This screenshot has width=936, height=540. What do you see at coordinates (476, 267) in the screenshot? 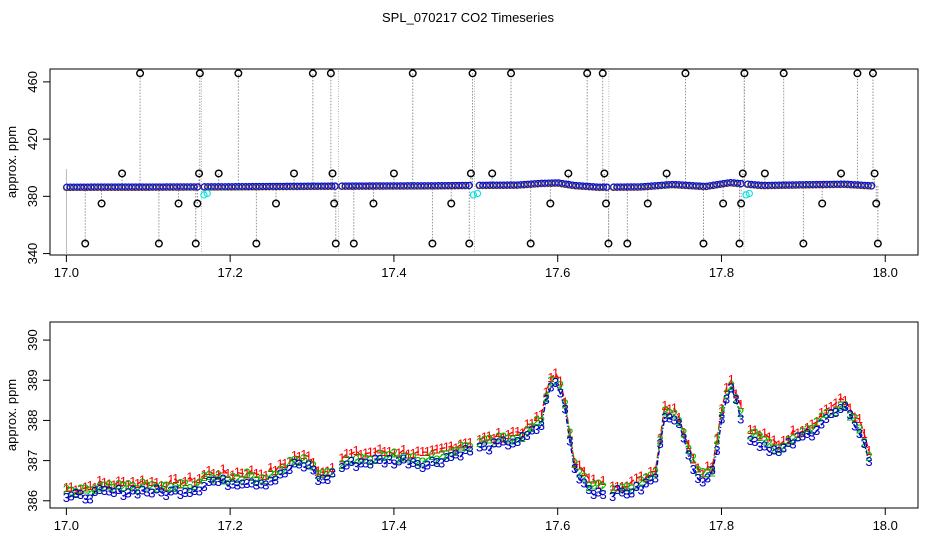
I see `top-x-axis: 17.0 17.2 17.4 17.6 17.8 18.0` at bounding box center [476, 267].